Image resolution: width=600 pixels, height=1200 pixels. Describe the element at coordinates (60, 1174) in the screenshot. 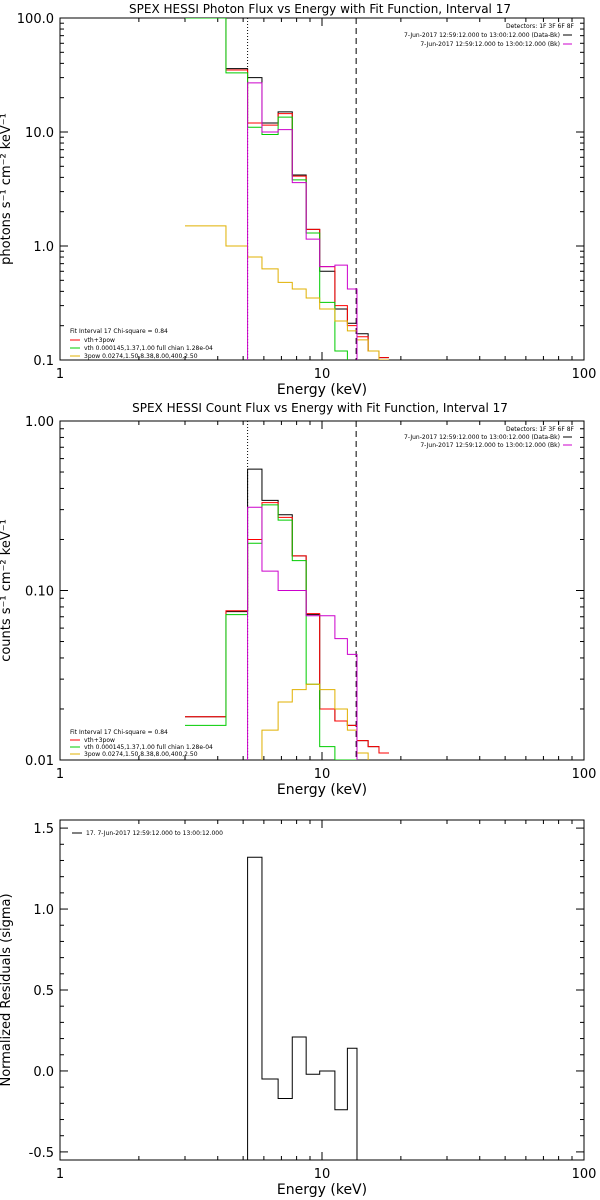

I see `residuals-x-tick-label: 1` at that location.